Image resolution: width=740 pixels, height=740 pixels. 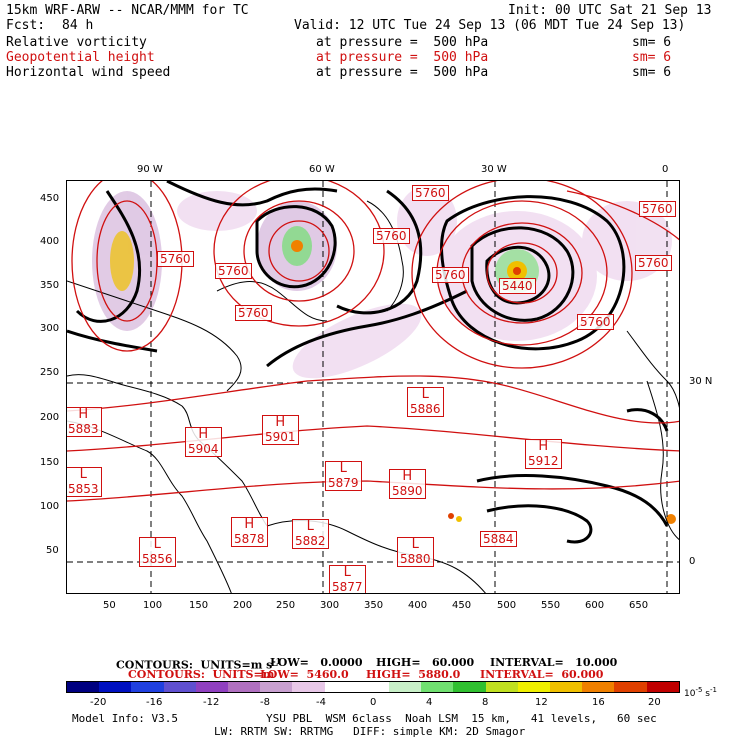 I want to click on lat-label-30n: 30 N, so click(x=701, y=381).